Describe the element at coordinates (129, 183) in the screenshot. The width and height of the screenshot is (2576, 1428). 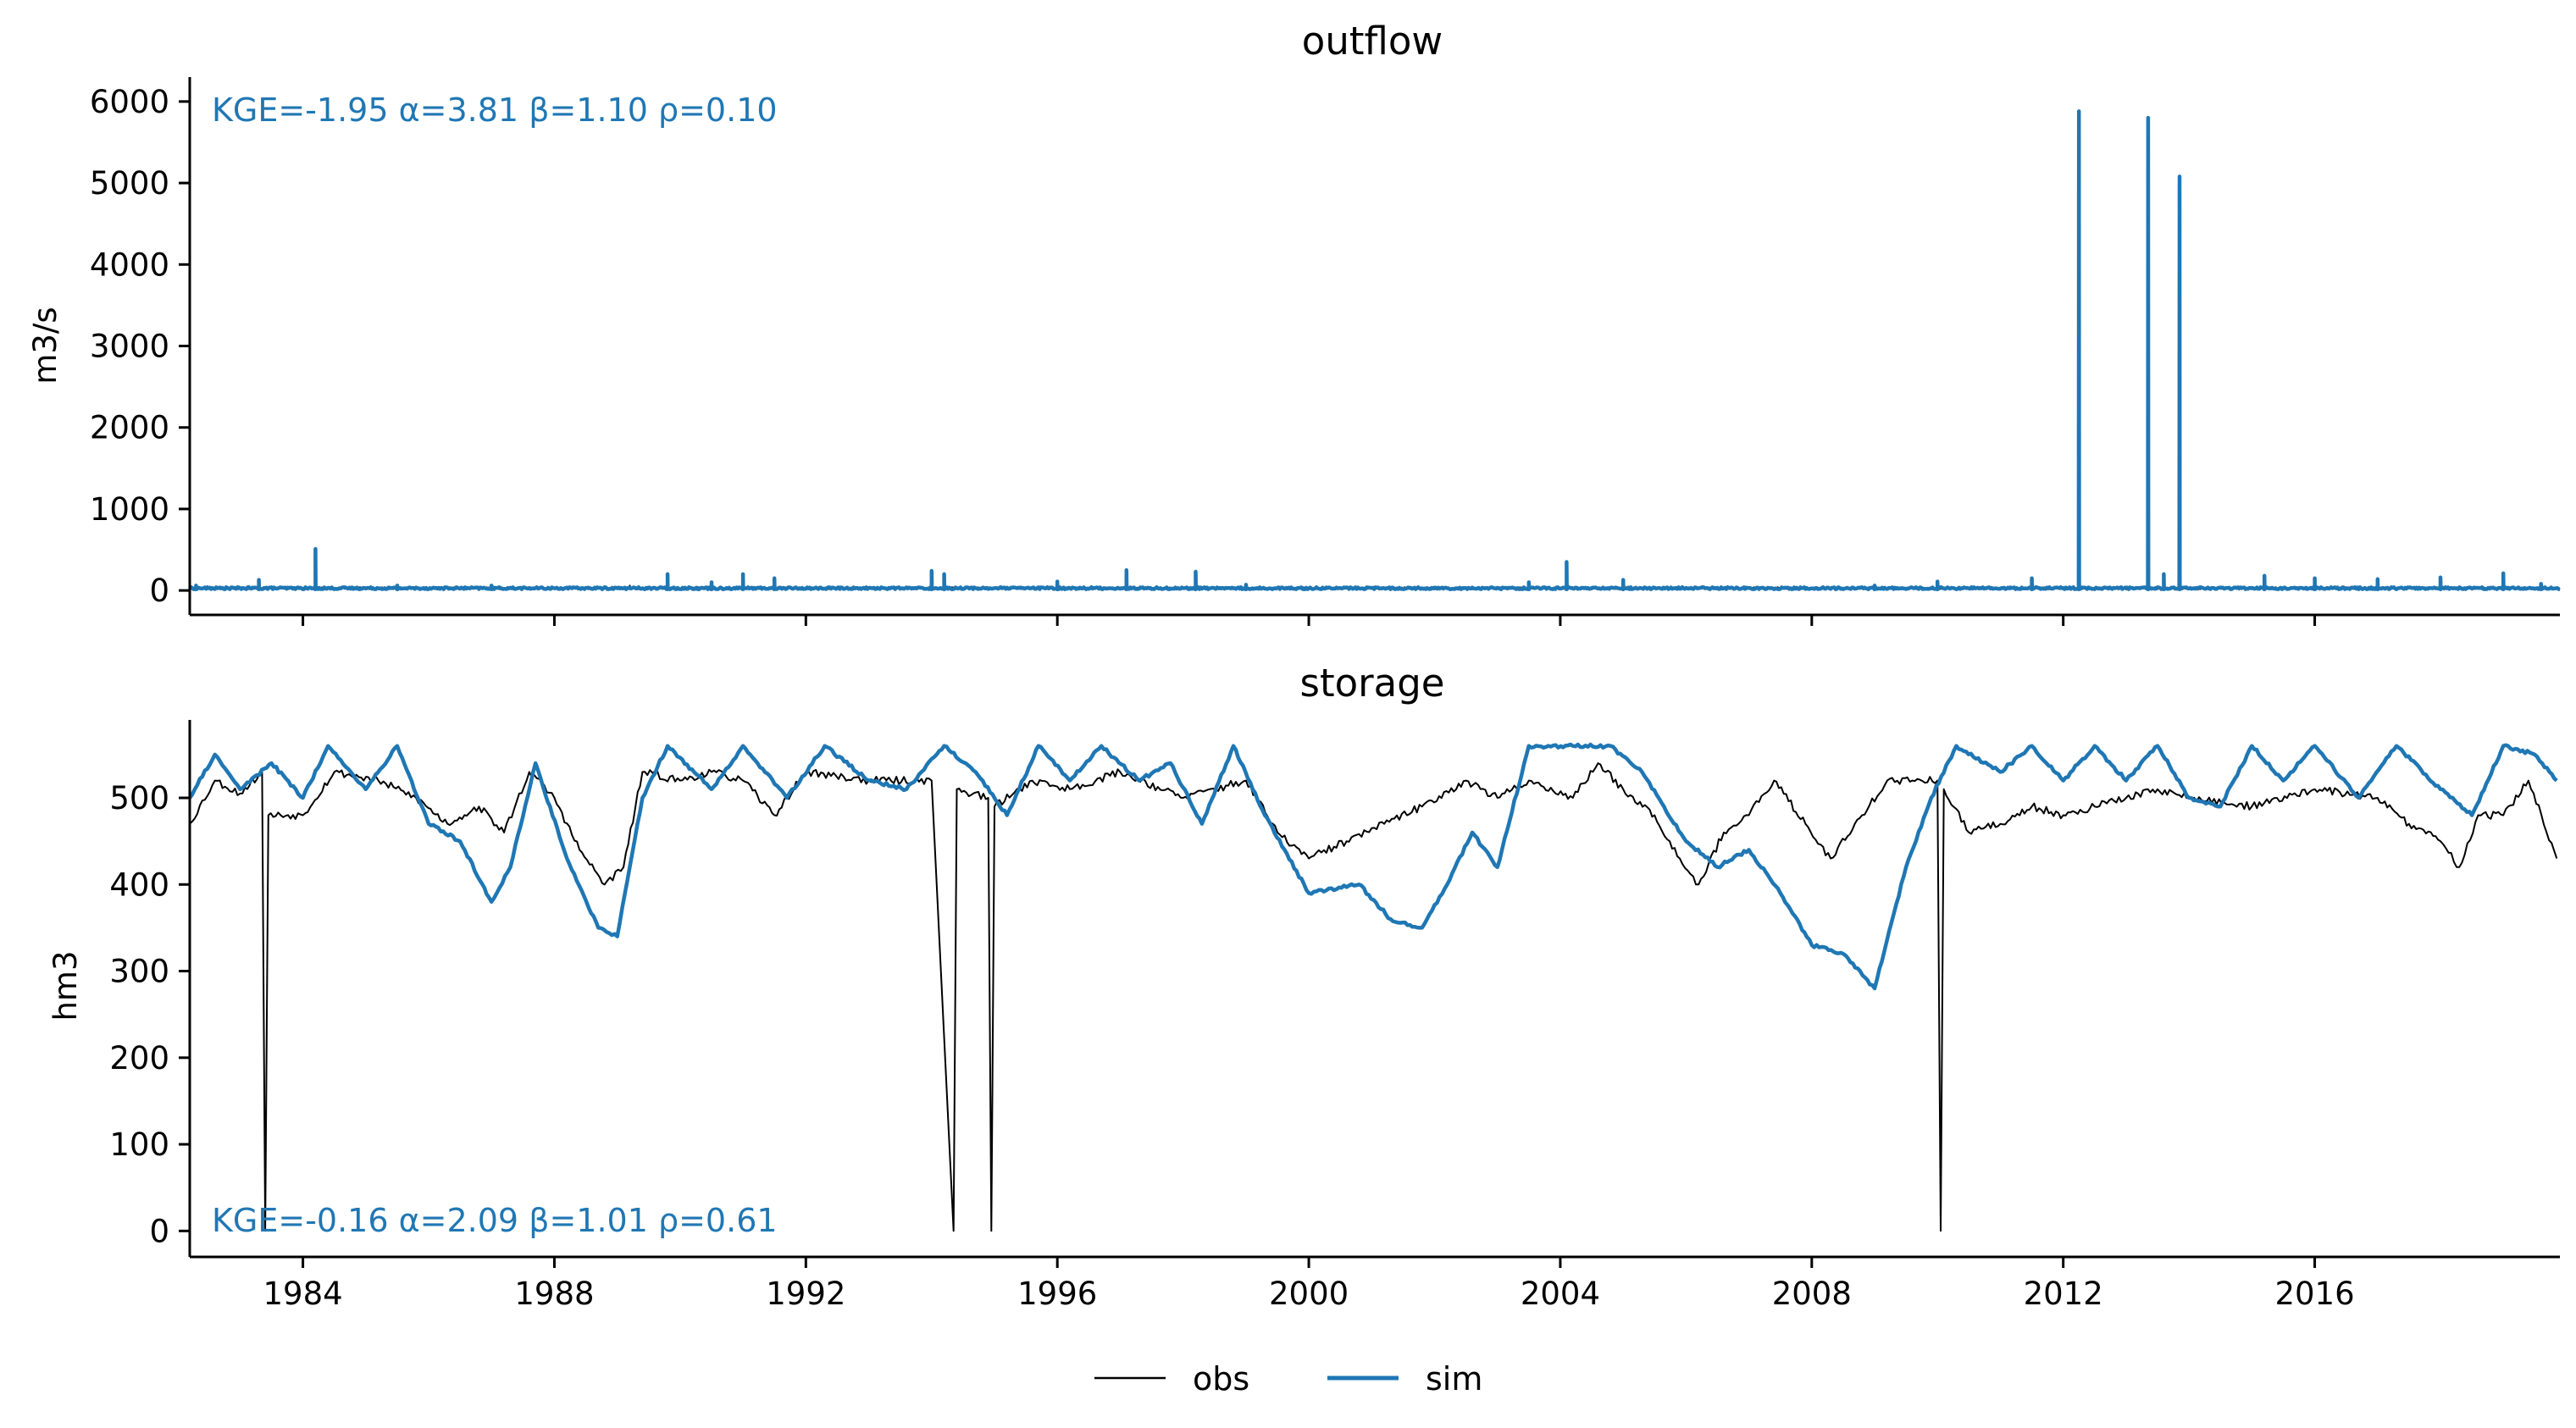
I see `ytick-label: 5000` at that location.